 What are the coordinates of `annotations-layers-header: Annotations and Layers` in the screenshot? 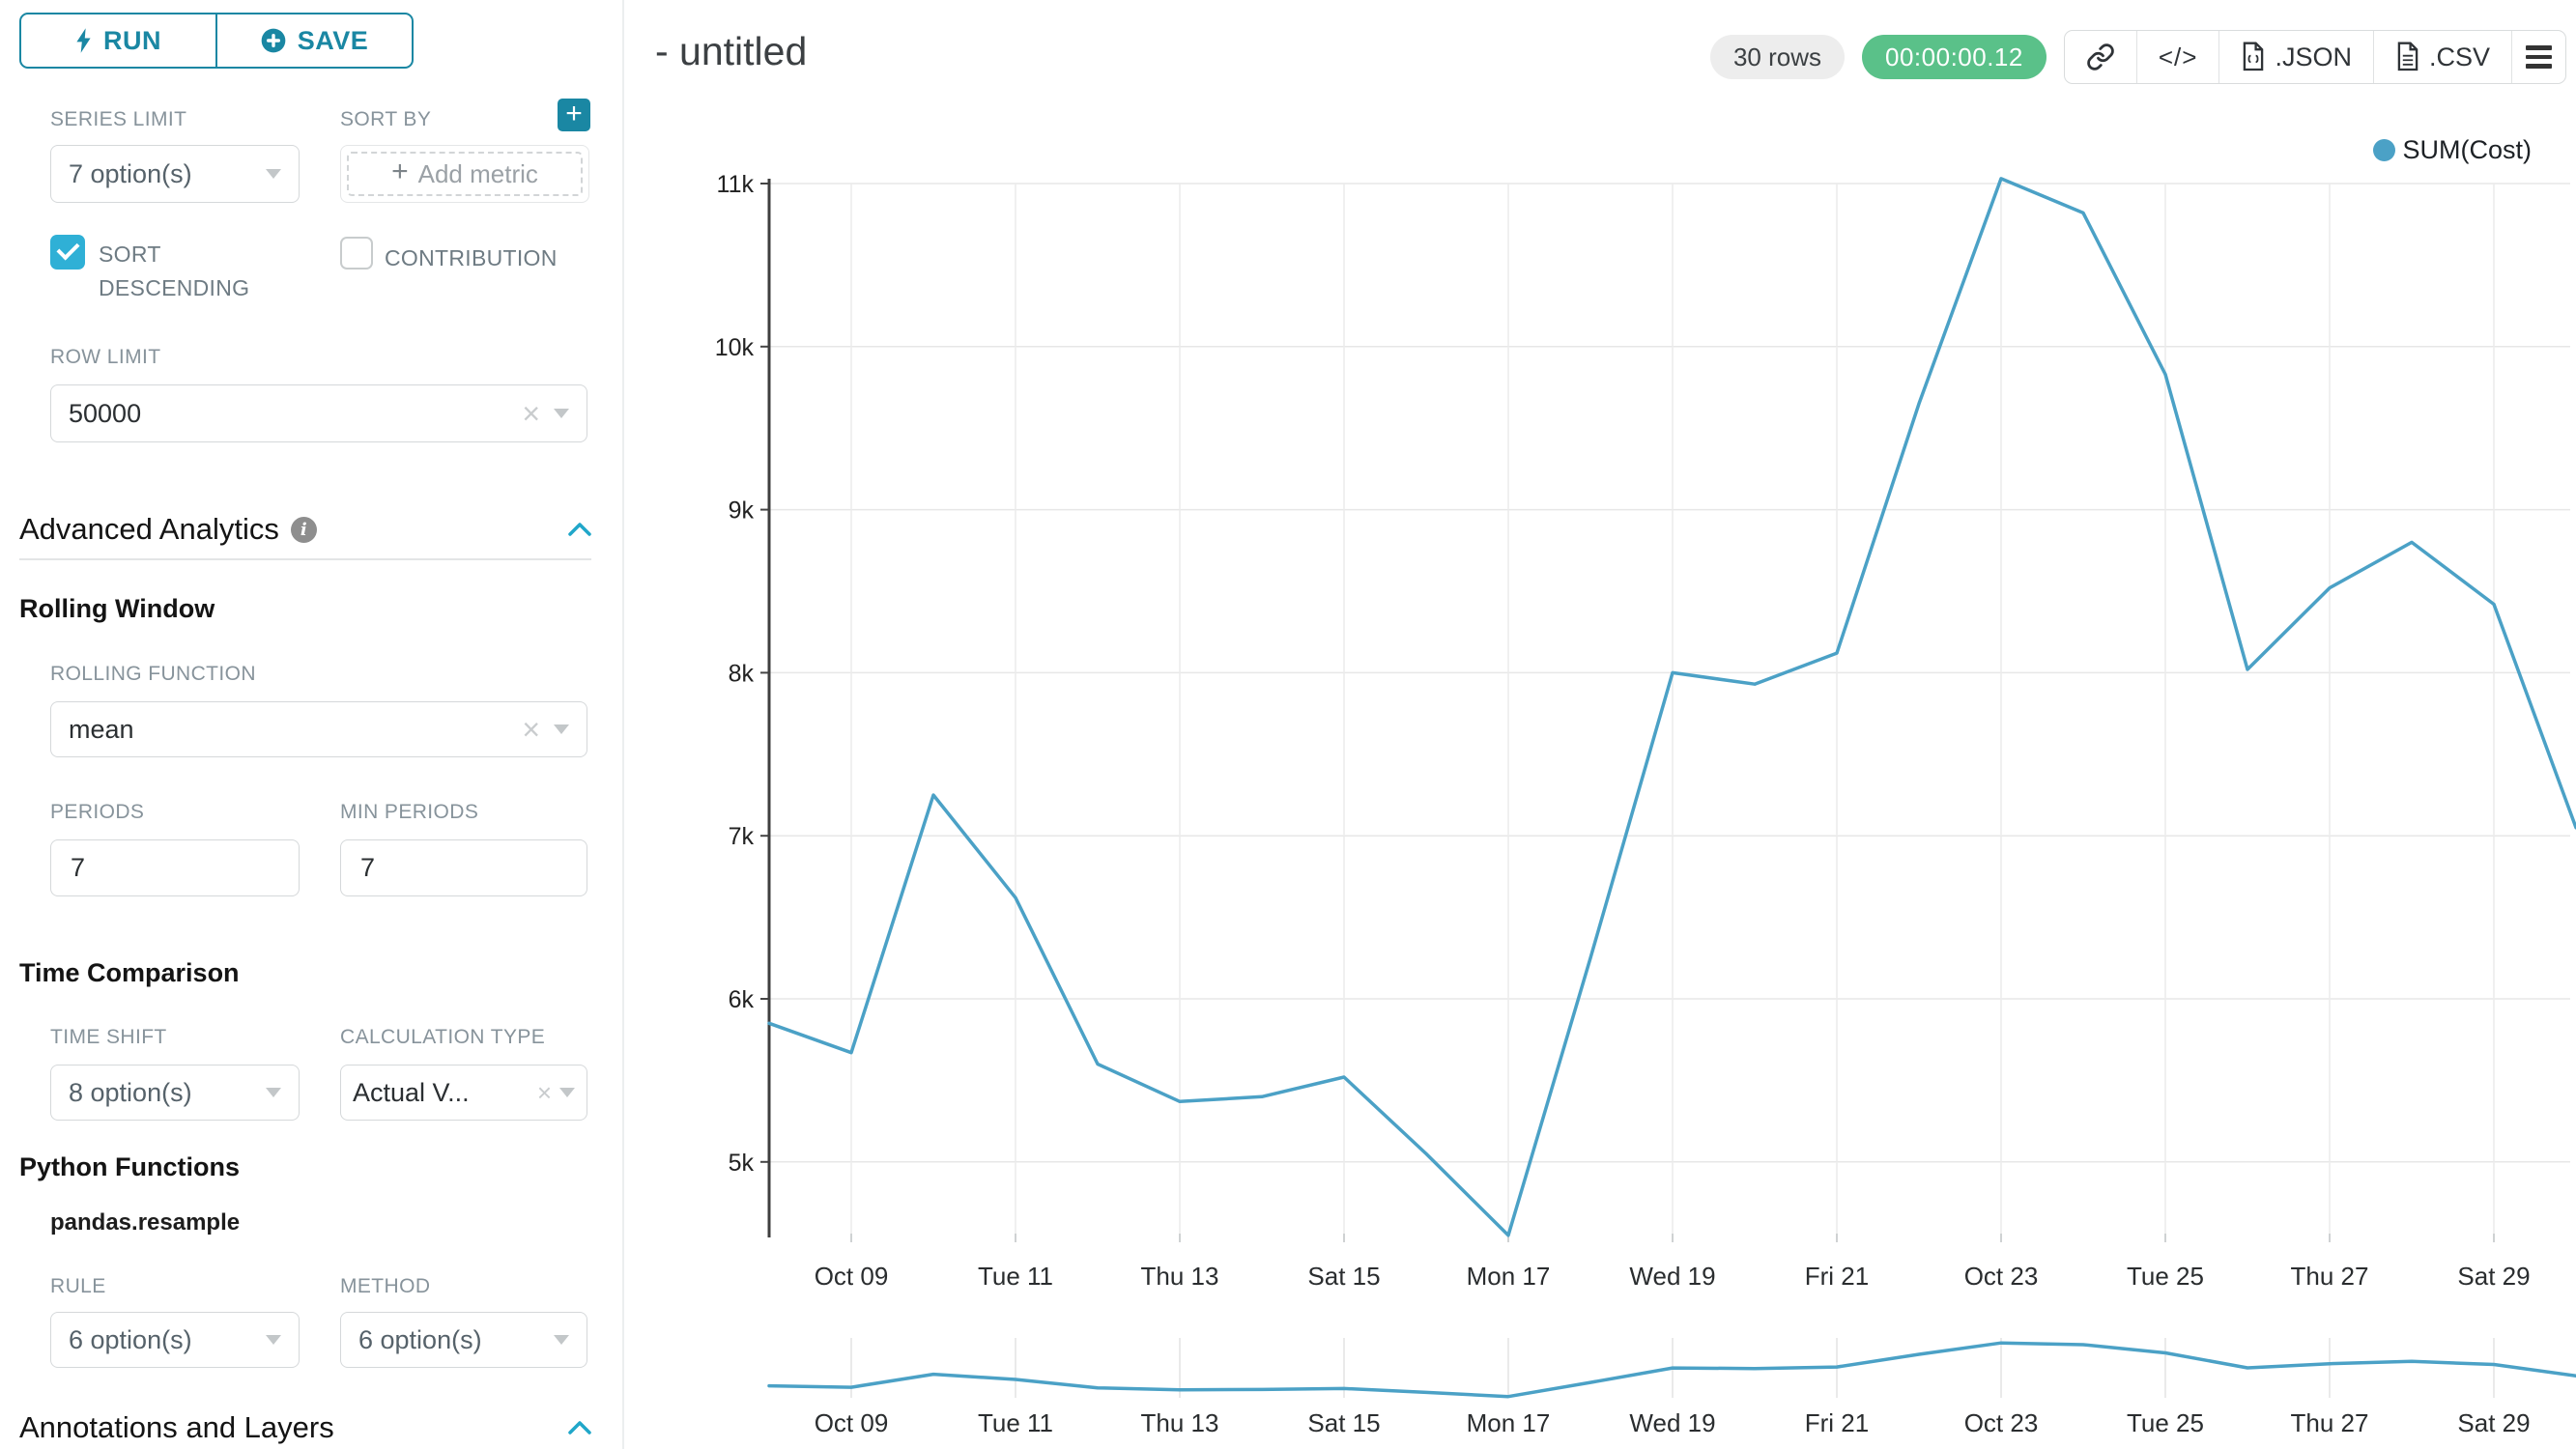 It's located at (305, 1427).